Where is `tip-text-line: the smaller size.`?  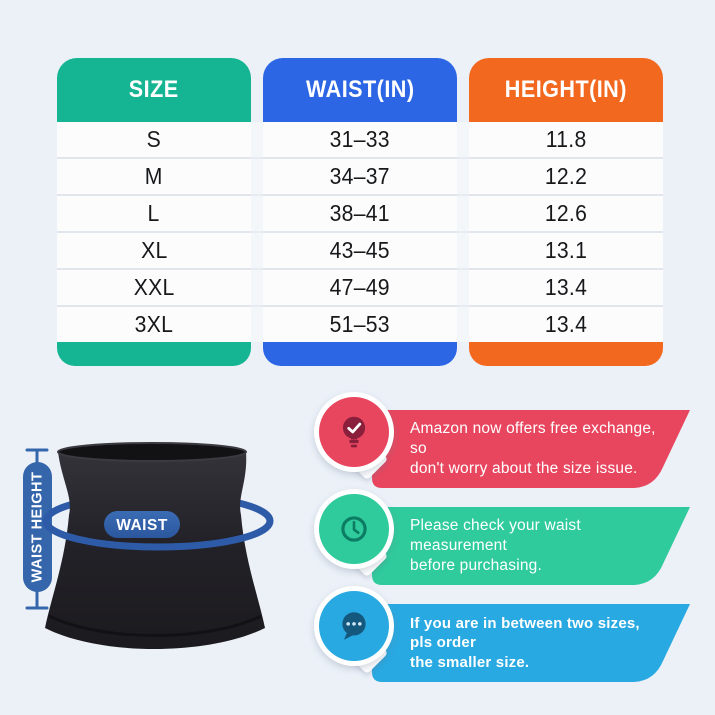
tip-text-line: the smaller size. is located at coordinates (470, 662).